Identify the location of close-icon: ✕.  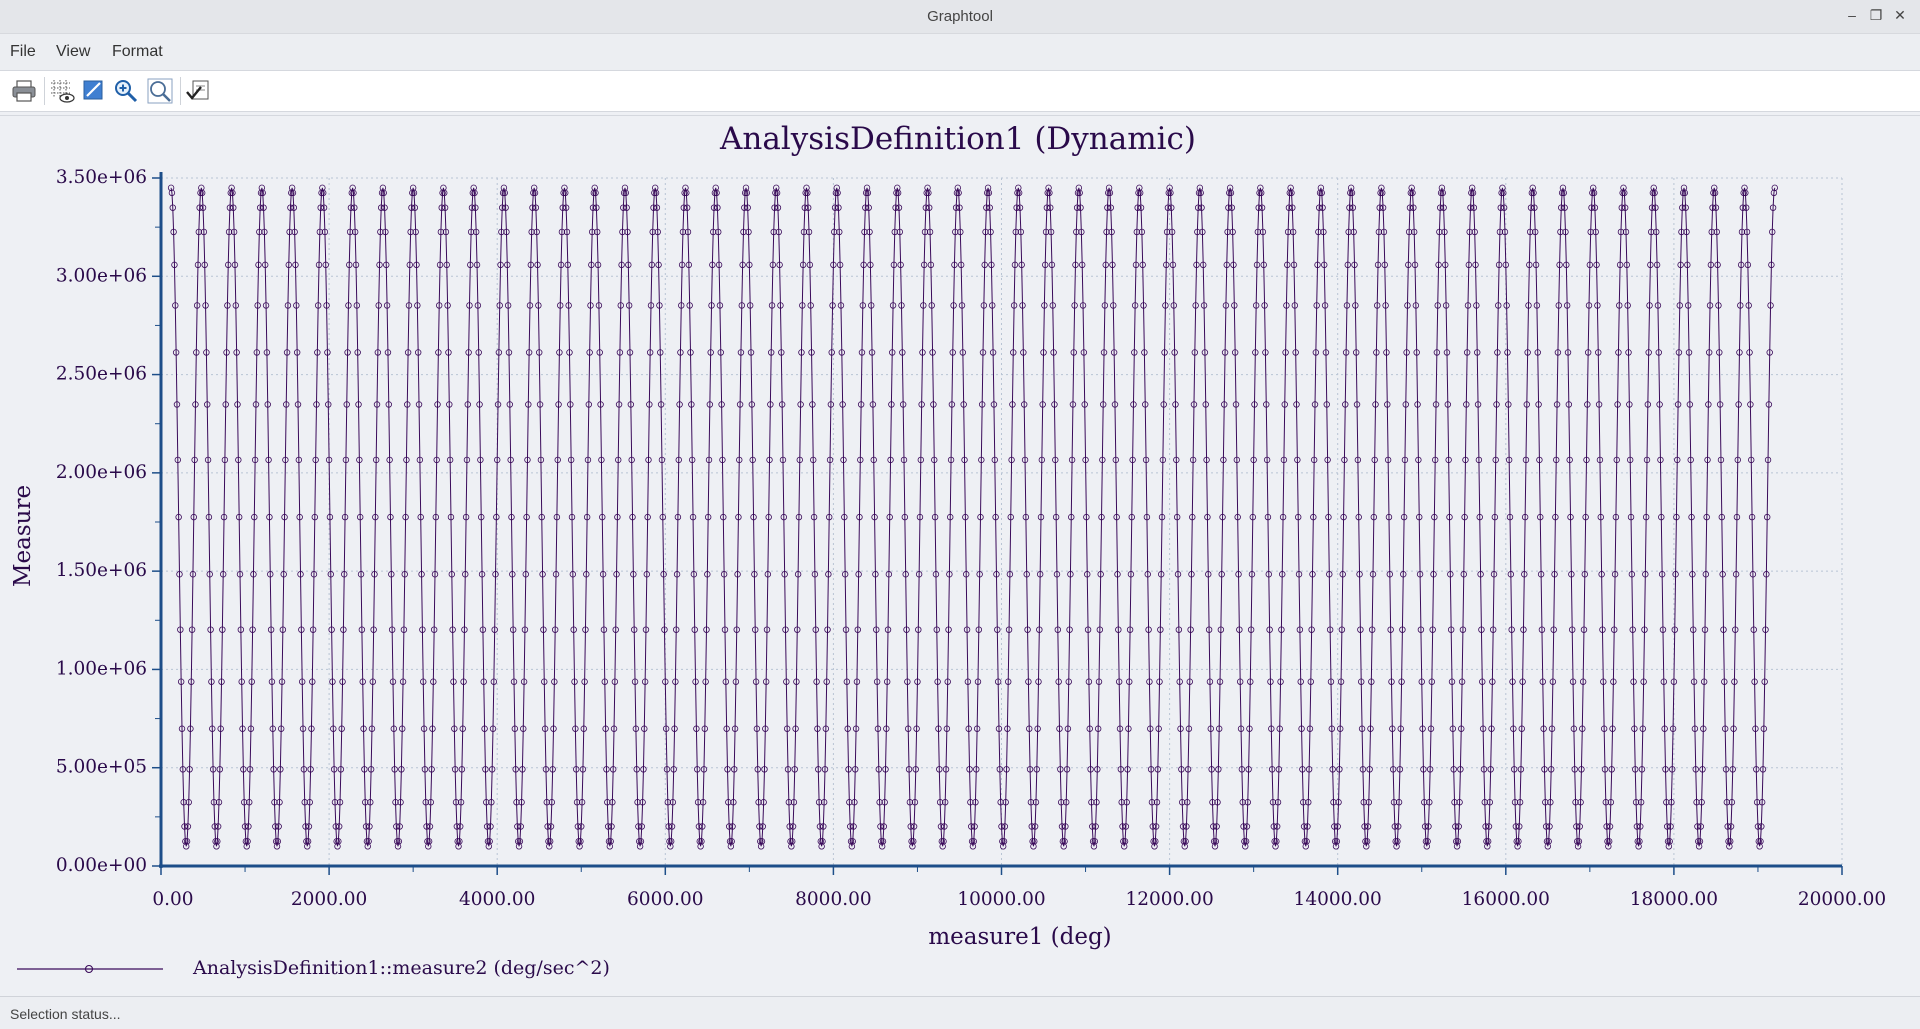
(1900, 15).